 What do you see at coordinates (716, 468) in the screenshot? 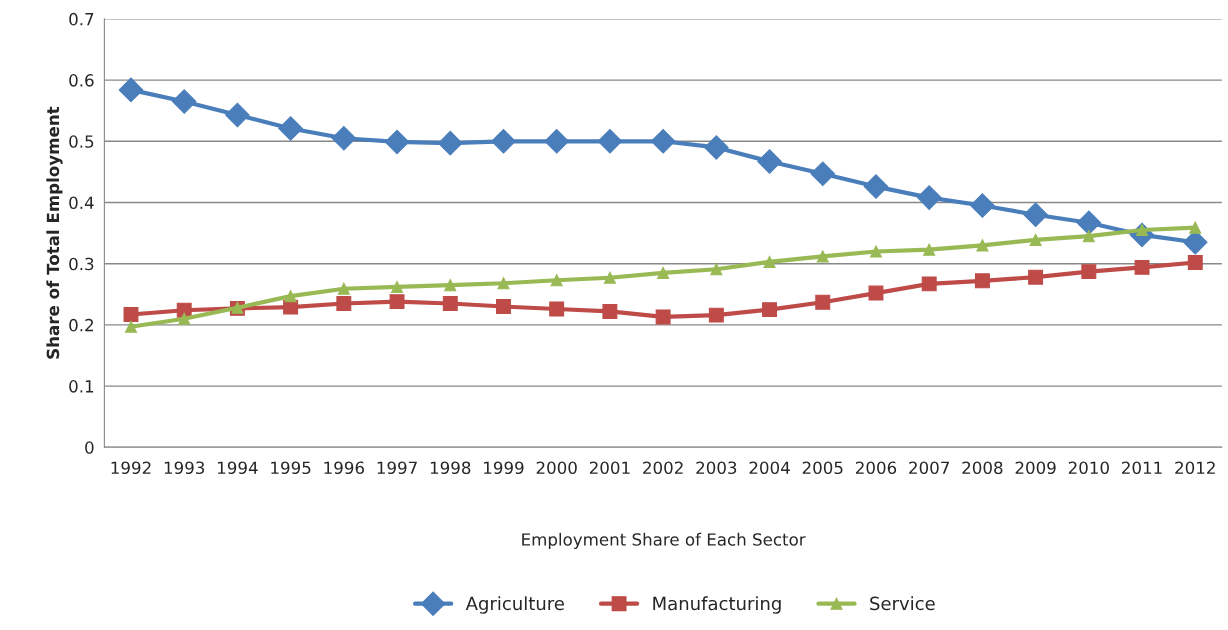
I see `x-tick-label: 2003` at bounding box center [716, 468].